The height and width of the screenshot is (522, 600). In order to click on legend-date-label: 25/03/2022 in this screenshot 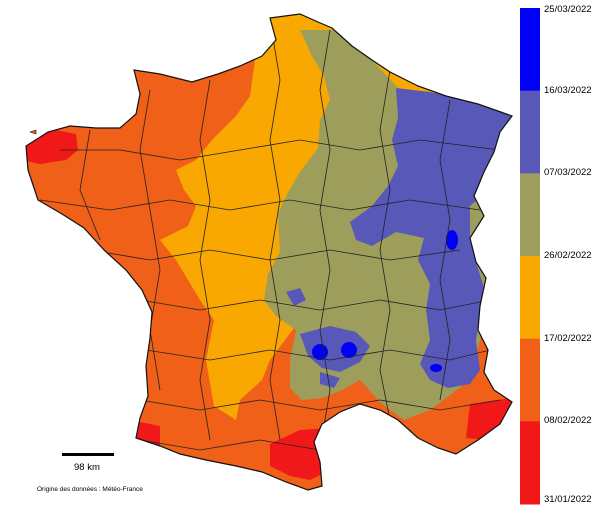, I will do `click(568, 9)`.